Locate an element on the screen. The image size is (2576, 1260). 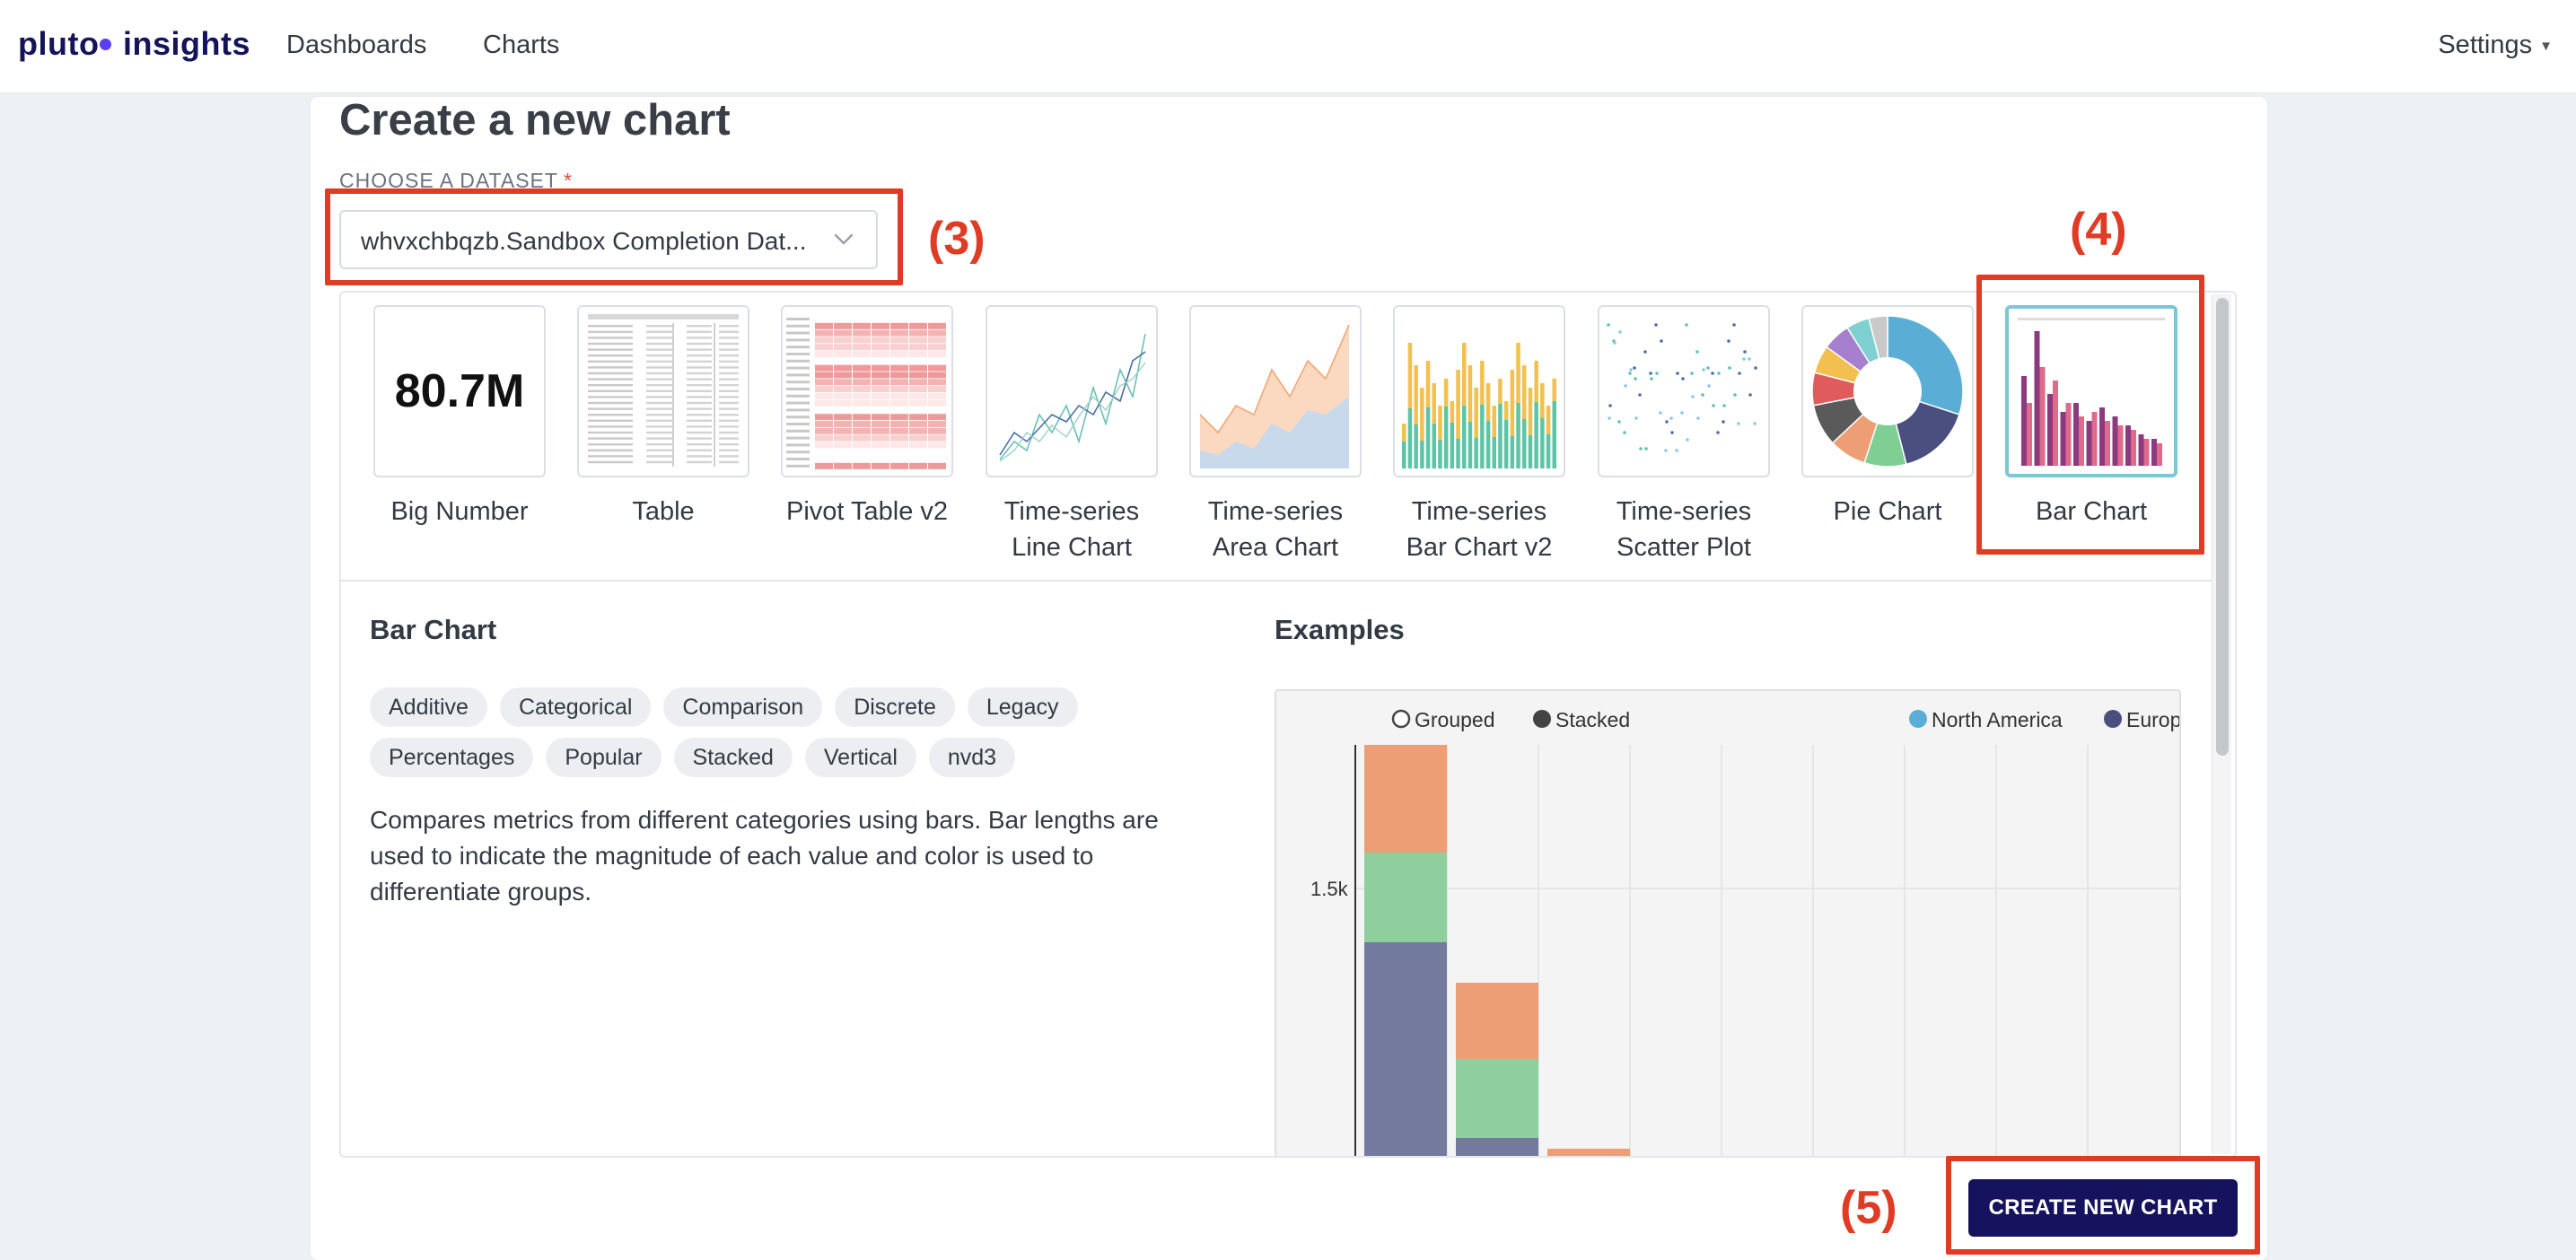
viz-card-time-series-area-chart: Time-series Area Chart is located at coordinates (1275, 435).